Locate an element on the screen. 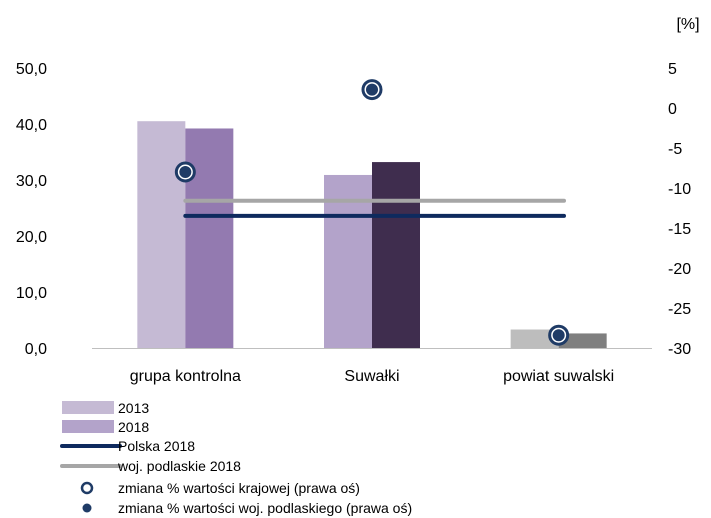  legend-label: zmiana % wartości krajowej (prawa oś) is located at coordinates (239, 488).